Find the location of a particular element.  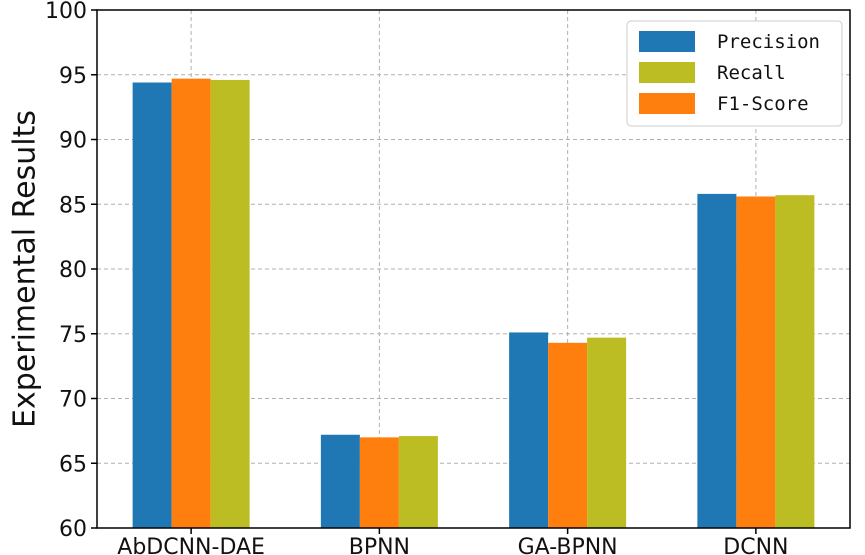

bar-precision-dcnn is located at coordinates (717, 360).